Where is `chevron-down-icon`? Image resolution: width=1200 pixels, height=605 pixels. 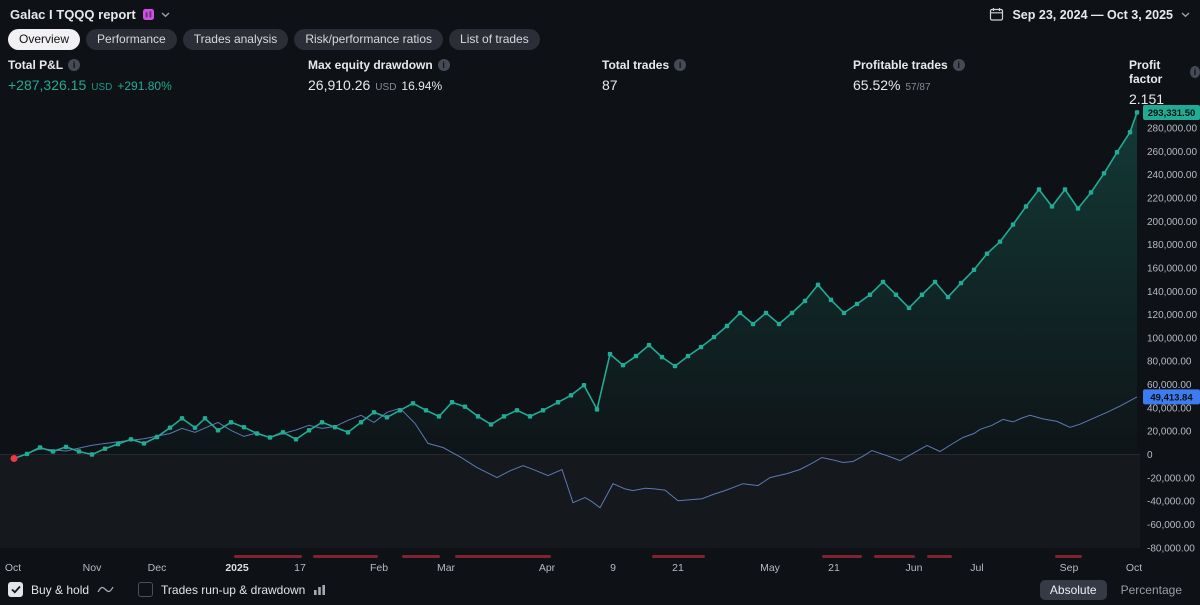 chevron-down-icon is located at coordinates (1185, 14).